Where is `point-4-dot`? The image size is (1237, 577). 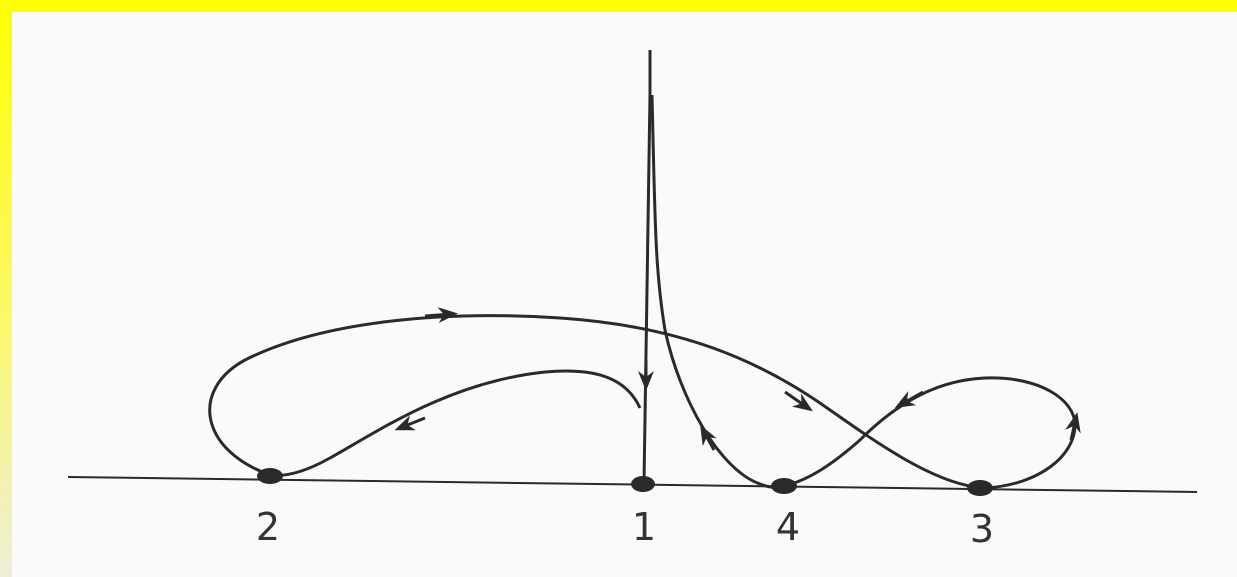 point-4-dot is located at coordinates (784, 486).